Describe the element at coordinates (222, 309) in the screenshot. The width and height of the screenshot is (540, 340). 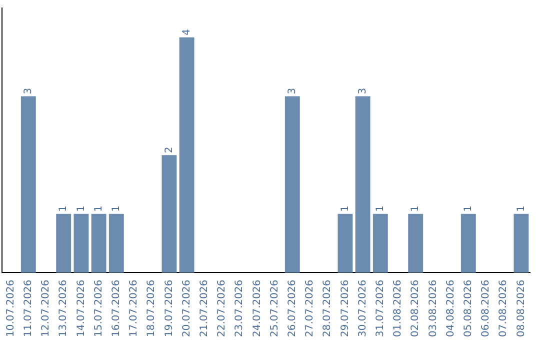
I see `x-tick-label: 22.07.2026` at that location.